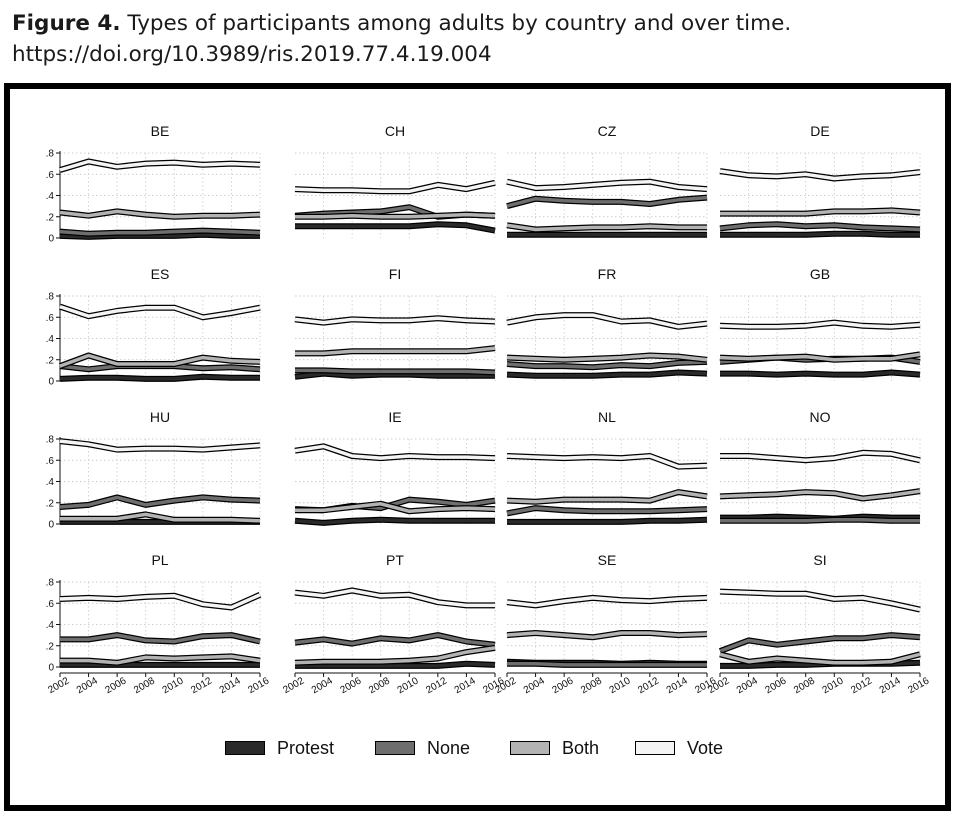  I want to click on panel-hu: HU 0 .2 .4 .6 .8, so click(153, 470).